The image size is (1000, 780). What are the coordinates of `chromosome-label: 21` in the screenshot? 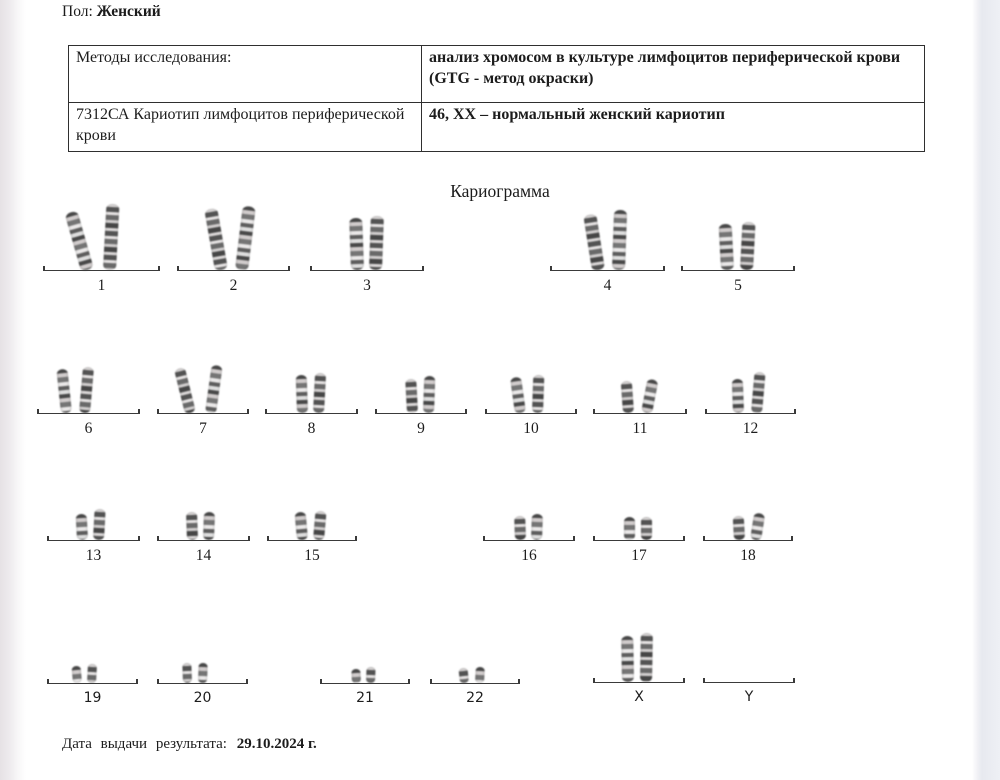 It's located at (365, 698).